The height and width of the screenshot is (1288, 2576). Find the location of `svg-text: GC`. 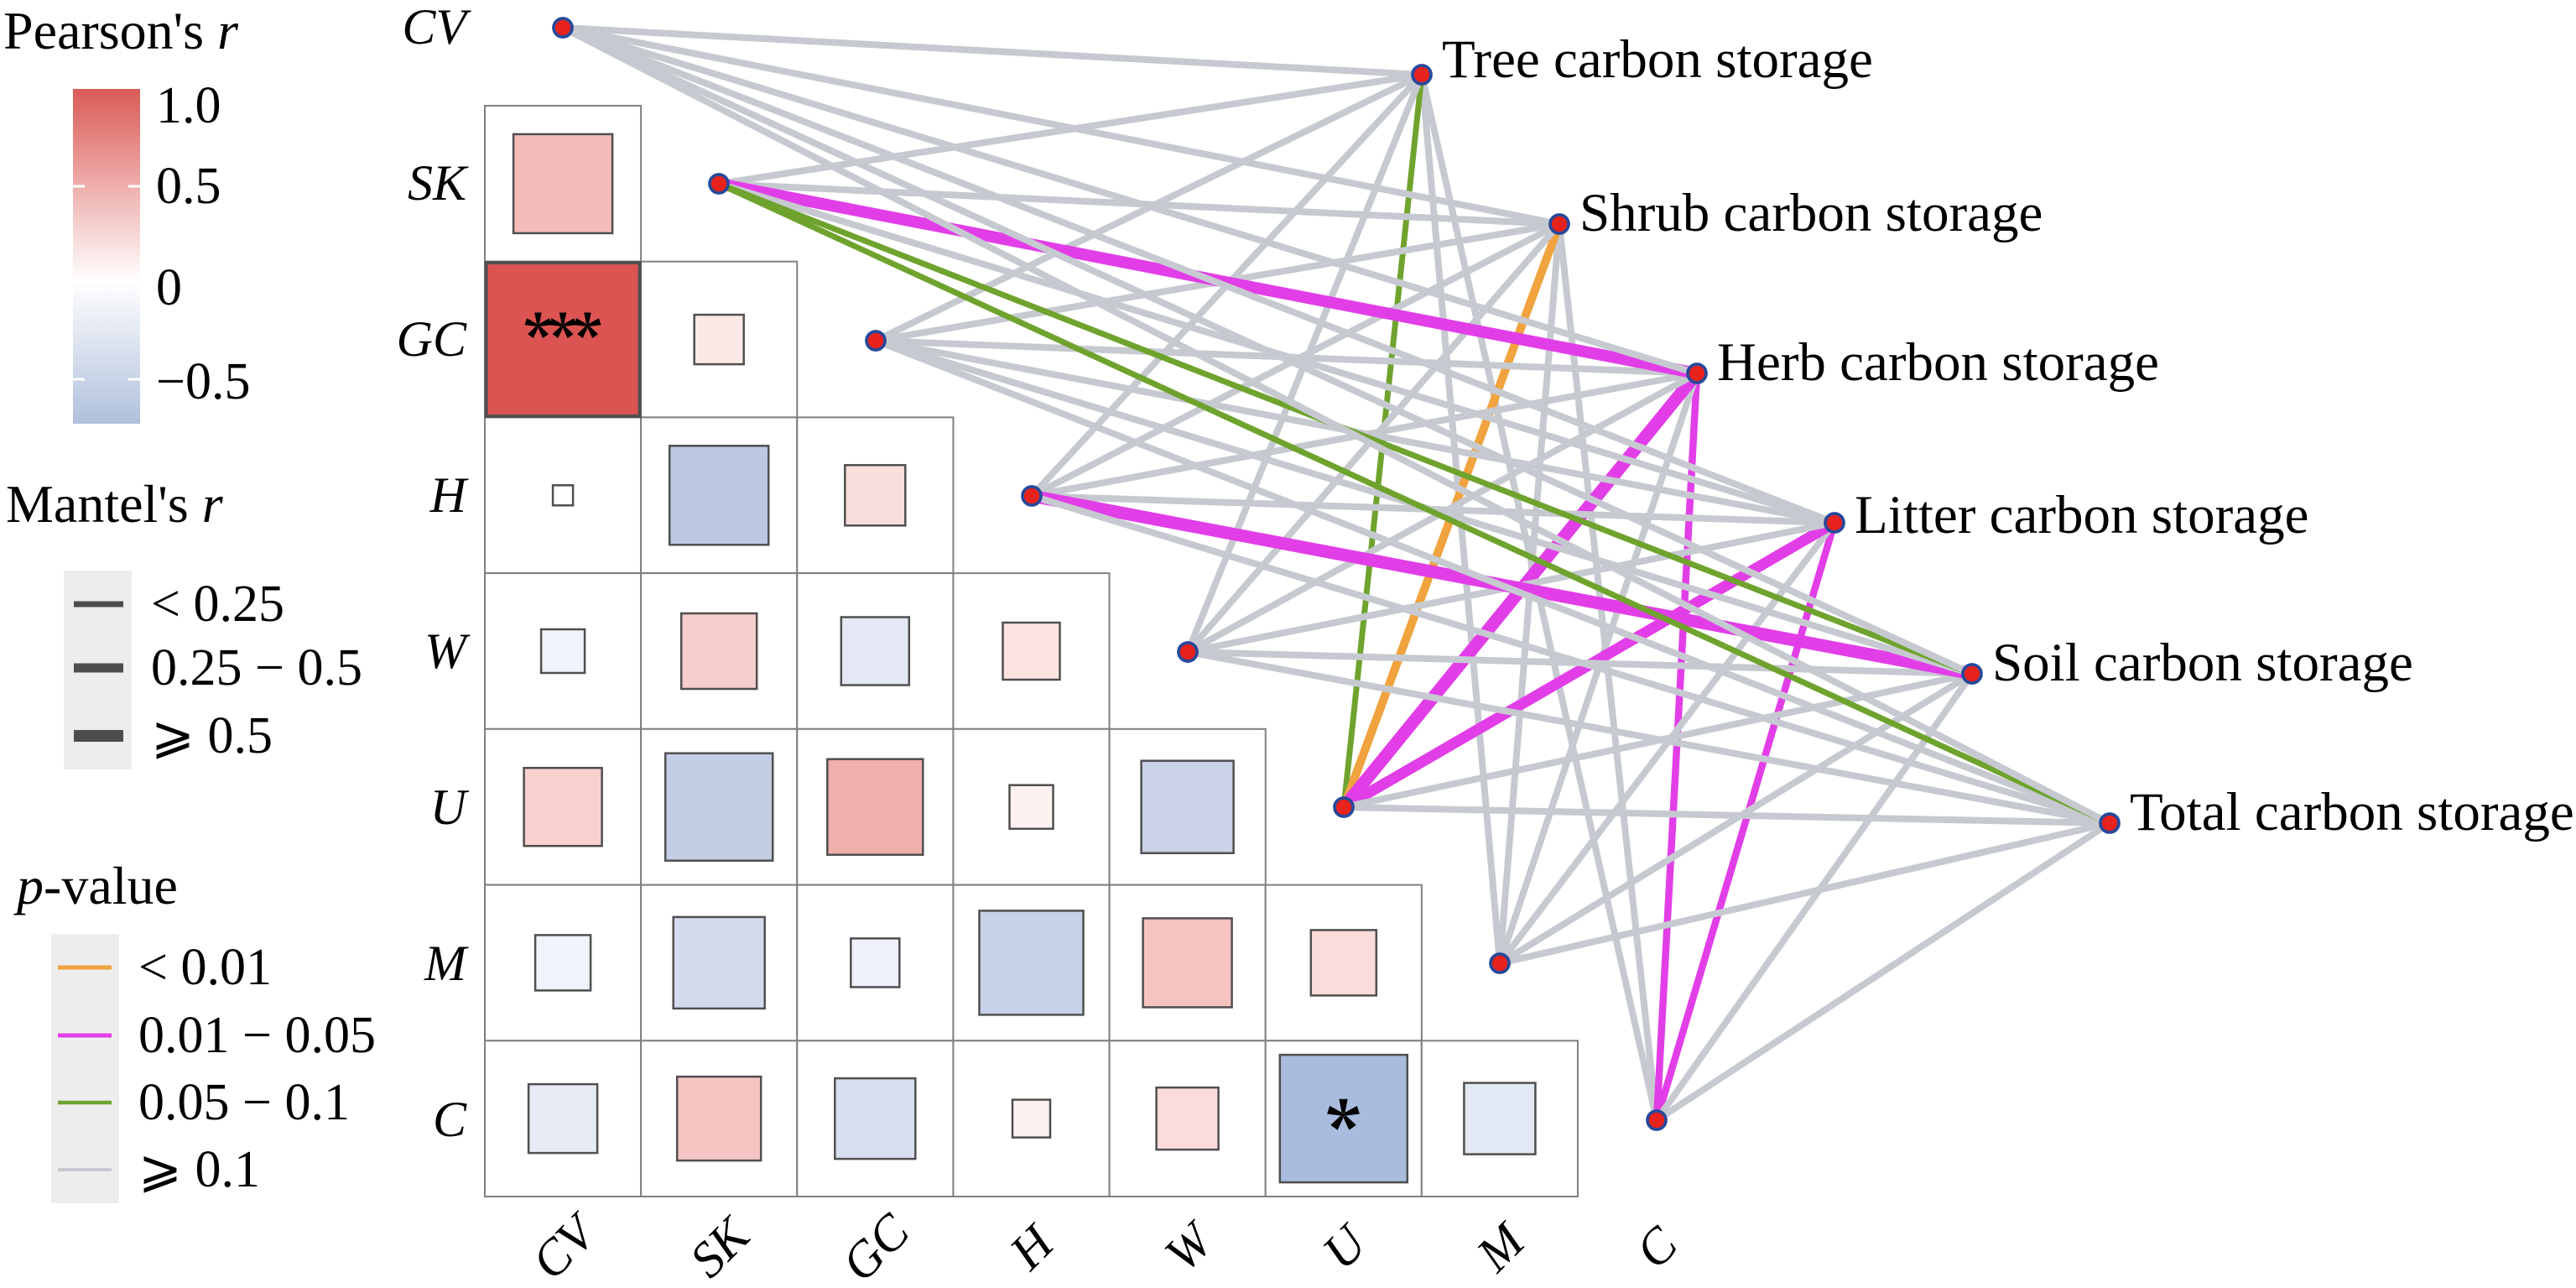

svg-text: GC is located at coordinates (432, 339).